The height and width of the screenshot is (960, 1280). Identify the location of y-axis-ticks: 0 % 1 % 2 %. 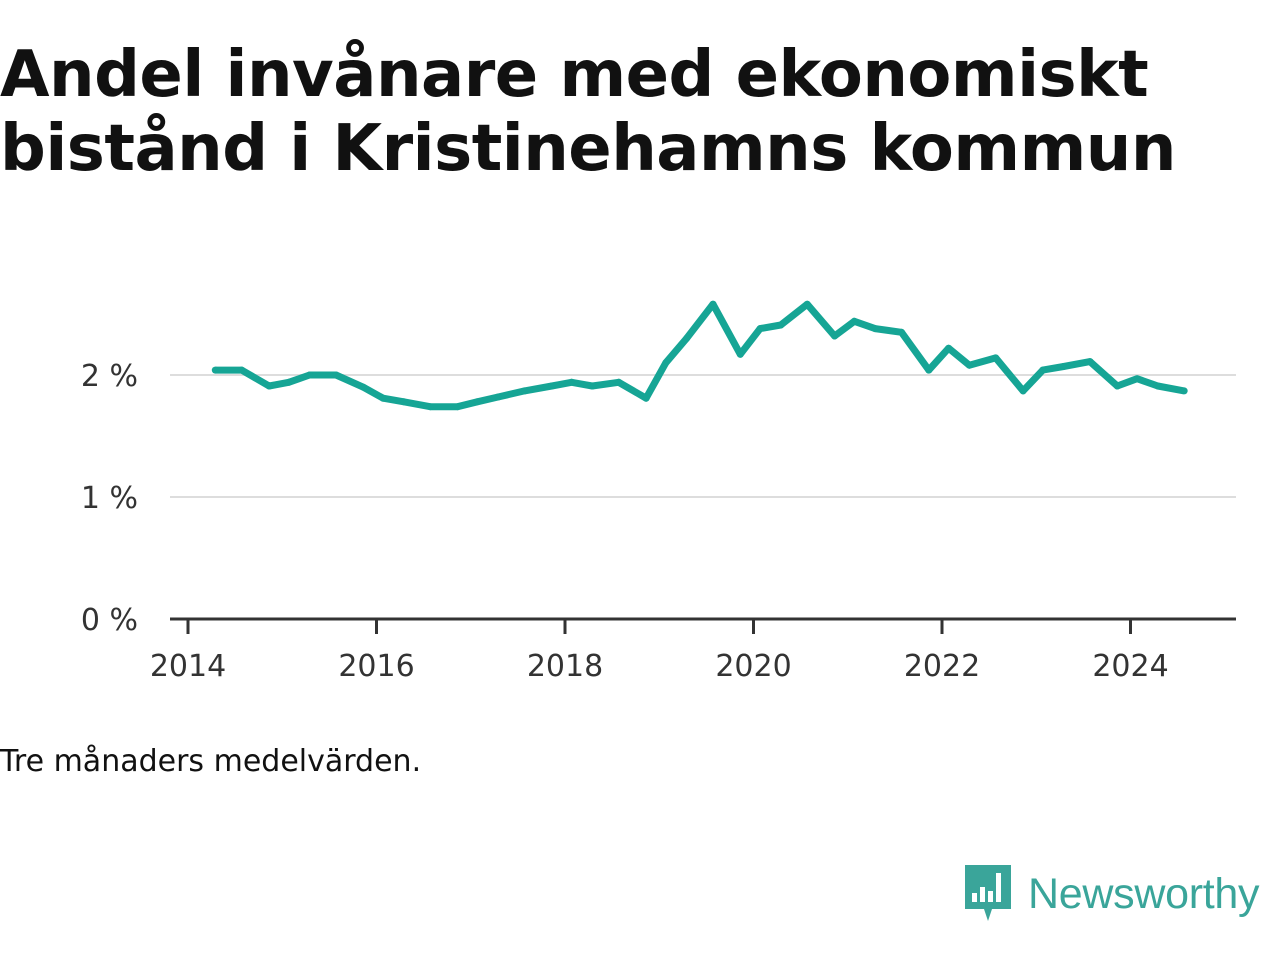
(109, 498).